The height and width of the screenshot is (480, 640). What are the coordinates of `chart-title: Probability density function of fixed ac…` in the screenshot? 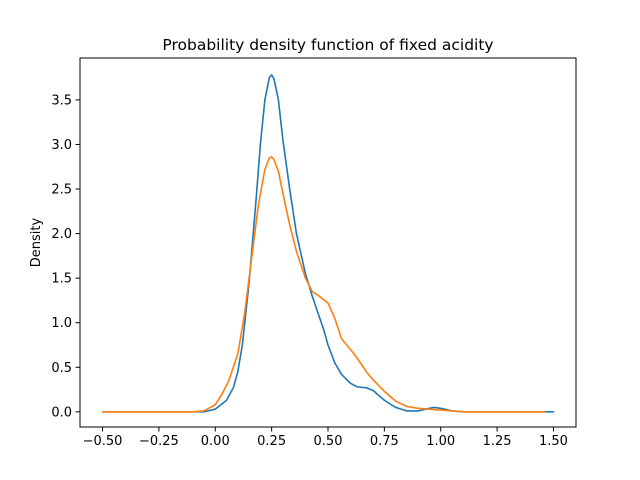 It's located at (327, 45).